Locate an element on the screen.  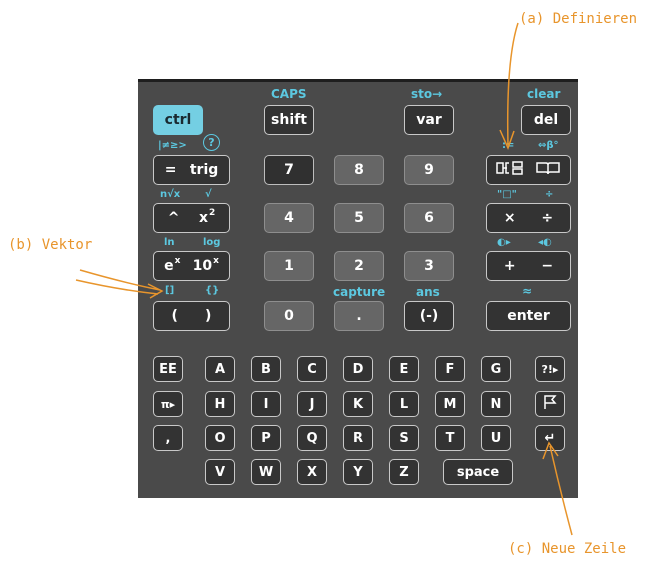
punctuation-key: ?!▸ is located at coordinates (550, 369).